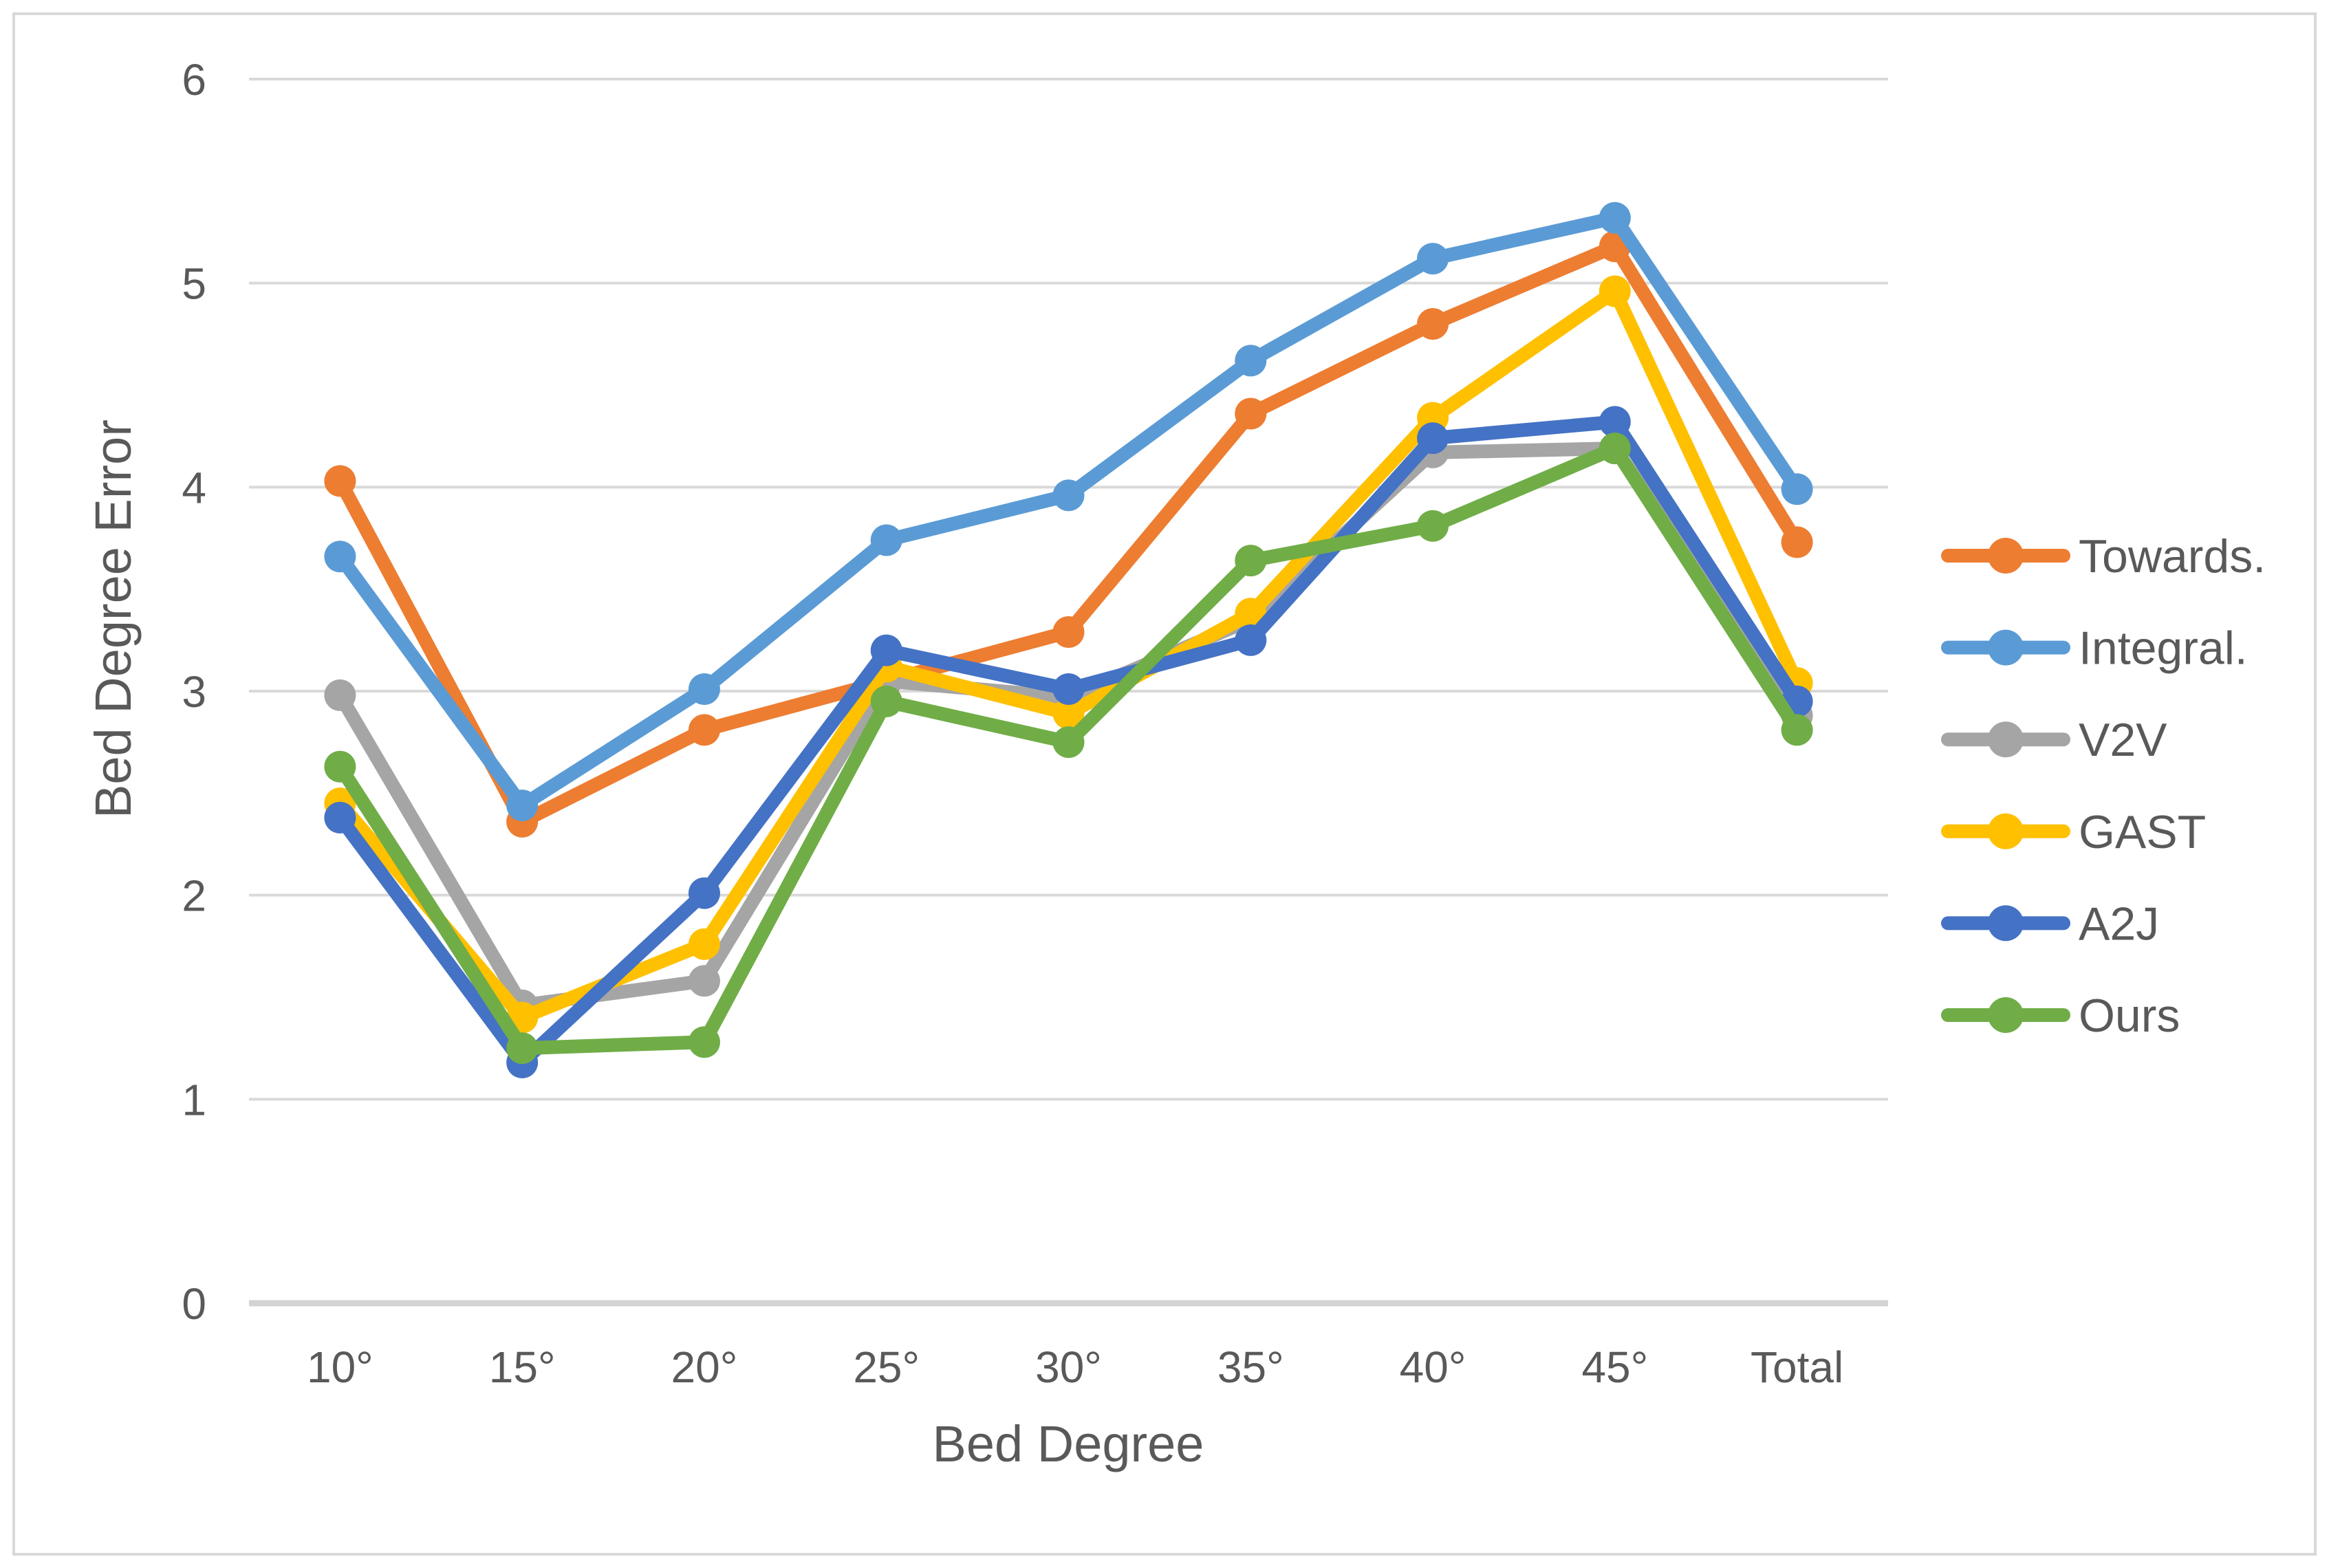 The image size is (2329, 1568). What do you see at coordinates (704, 1367) in the screenshot?
I see `x-tick-label: 20°` at bounding box center [704, 1367].